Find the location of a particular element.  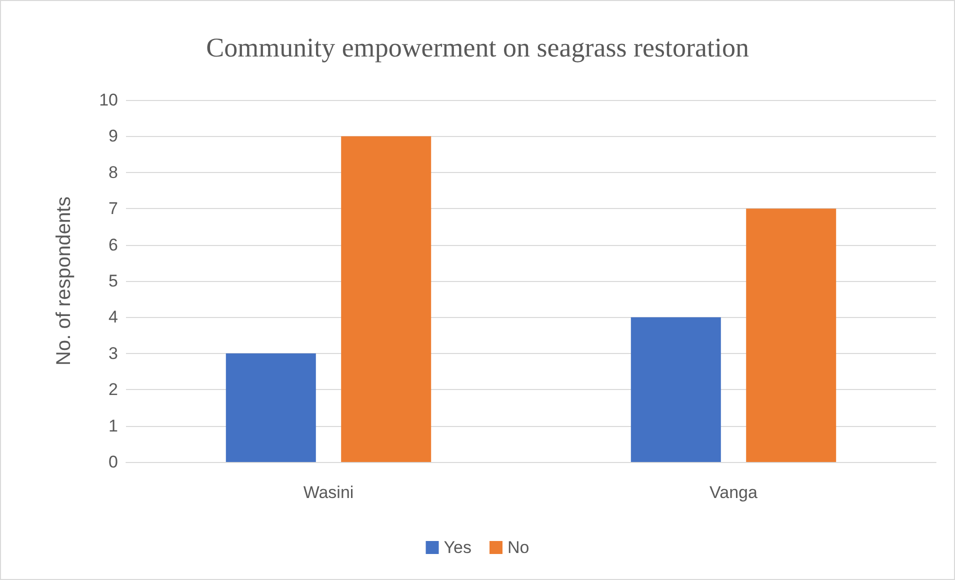

y-tick-label: 1 is located at coordinates (113, 426).